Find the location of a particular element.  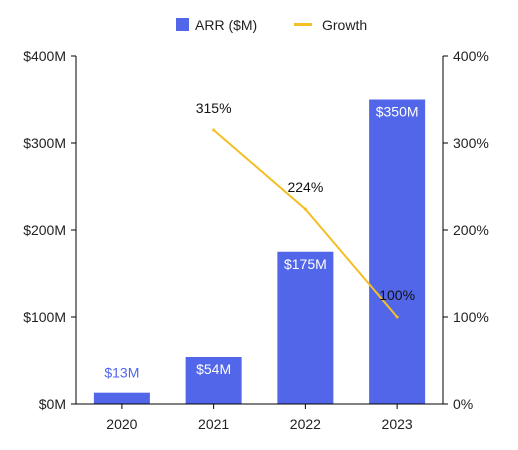

right-axis: 0% 100% 200% 300% 400% is located at coordinates (465, 230).